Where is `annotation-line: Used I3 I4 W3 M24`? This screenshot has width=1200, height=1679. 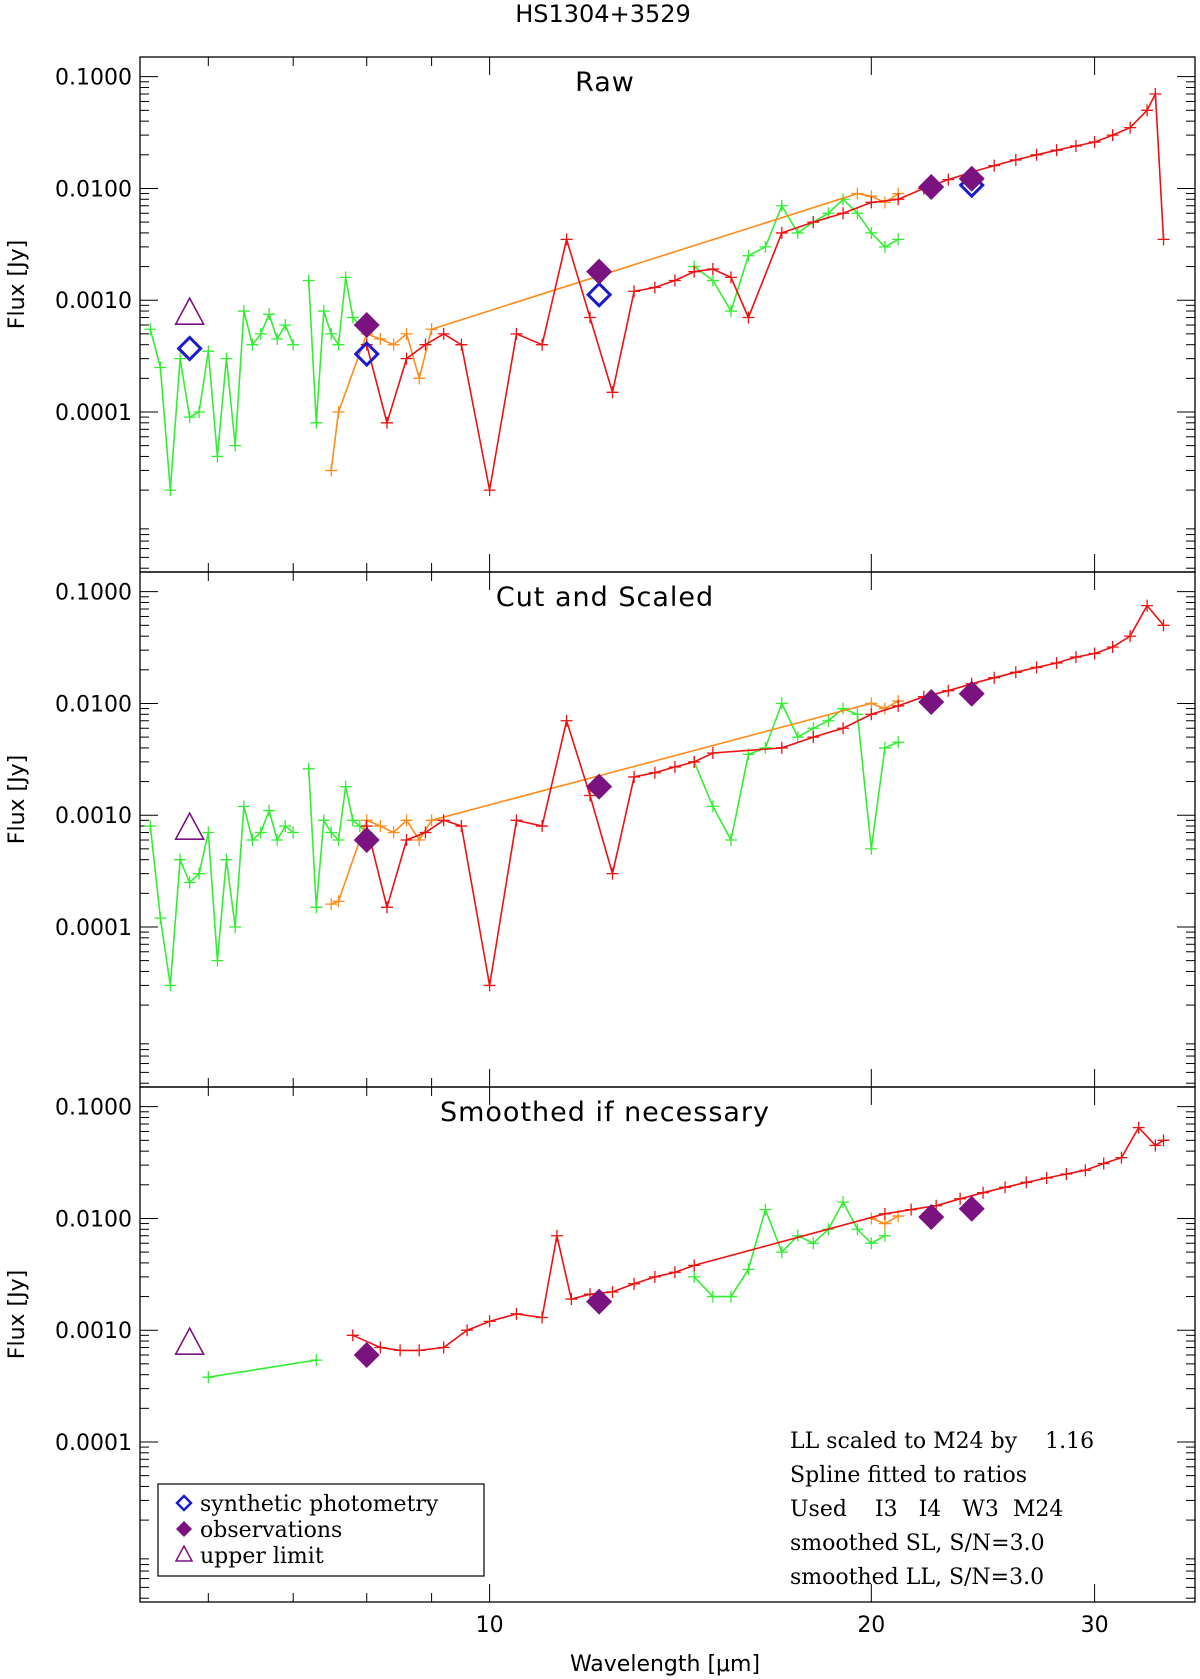 annotation-line: Used I3 I4 W3 M24 is located at coordinates (926, 1509).